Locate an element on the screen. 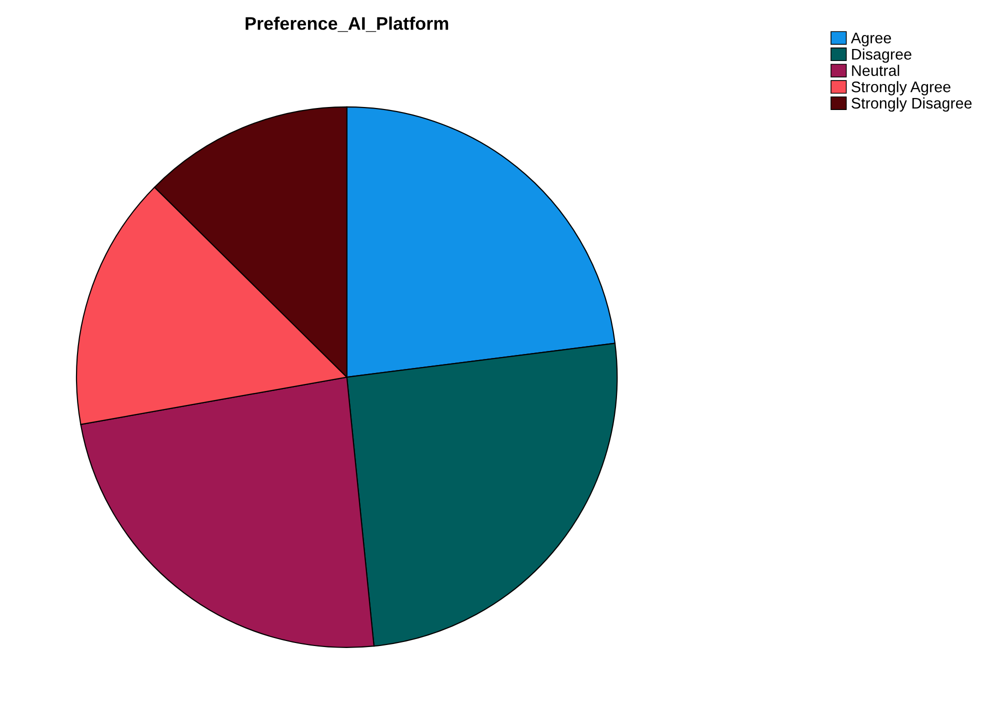 This screenshot has width=991, height=715. chart-title: Preference_AI_Platform is located at coordinates (347, 24).